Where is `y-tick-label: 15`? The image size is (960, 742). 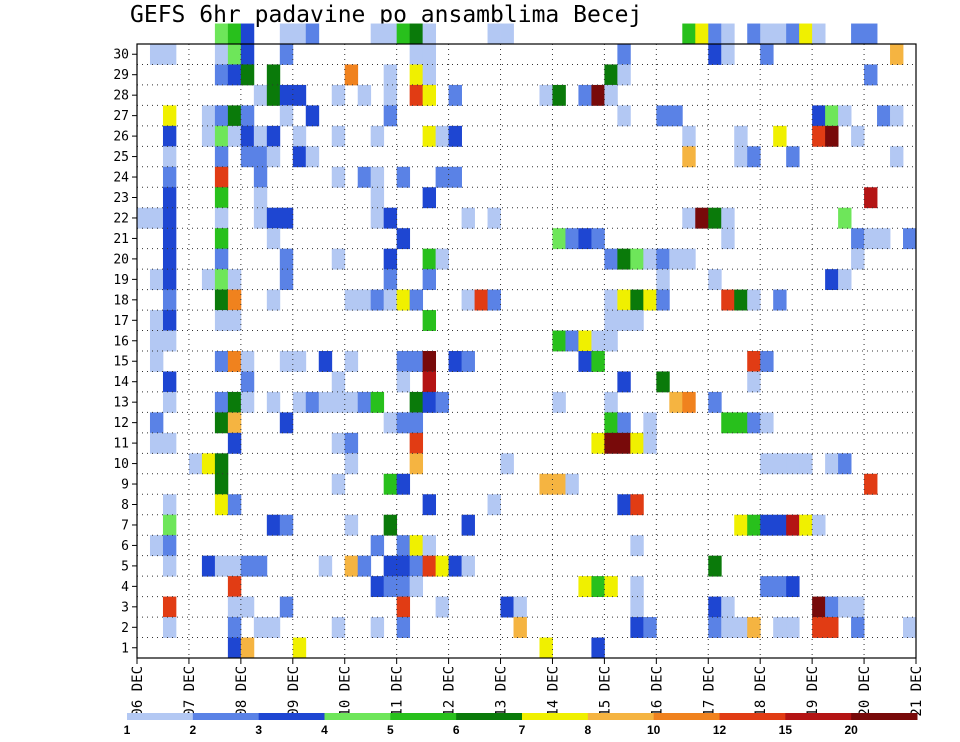 y-tick-label: 15 is located at coordinates (121, 362).